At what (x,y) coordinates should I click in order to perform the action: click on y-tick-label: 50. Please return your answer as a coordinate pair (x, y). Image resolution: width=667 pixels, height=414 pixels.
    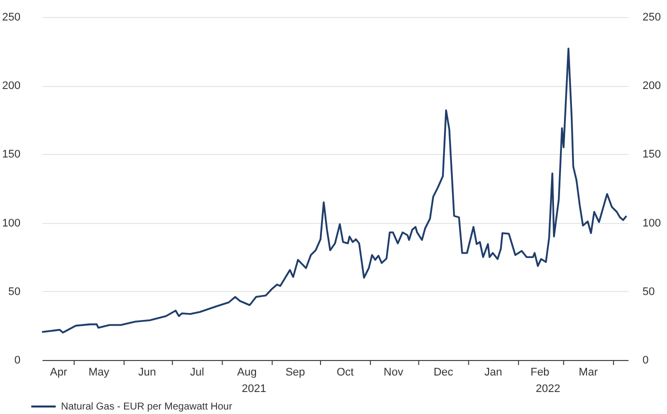
    Looking at the image, I should click on (14, 292).